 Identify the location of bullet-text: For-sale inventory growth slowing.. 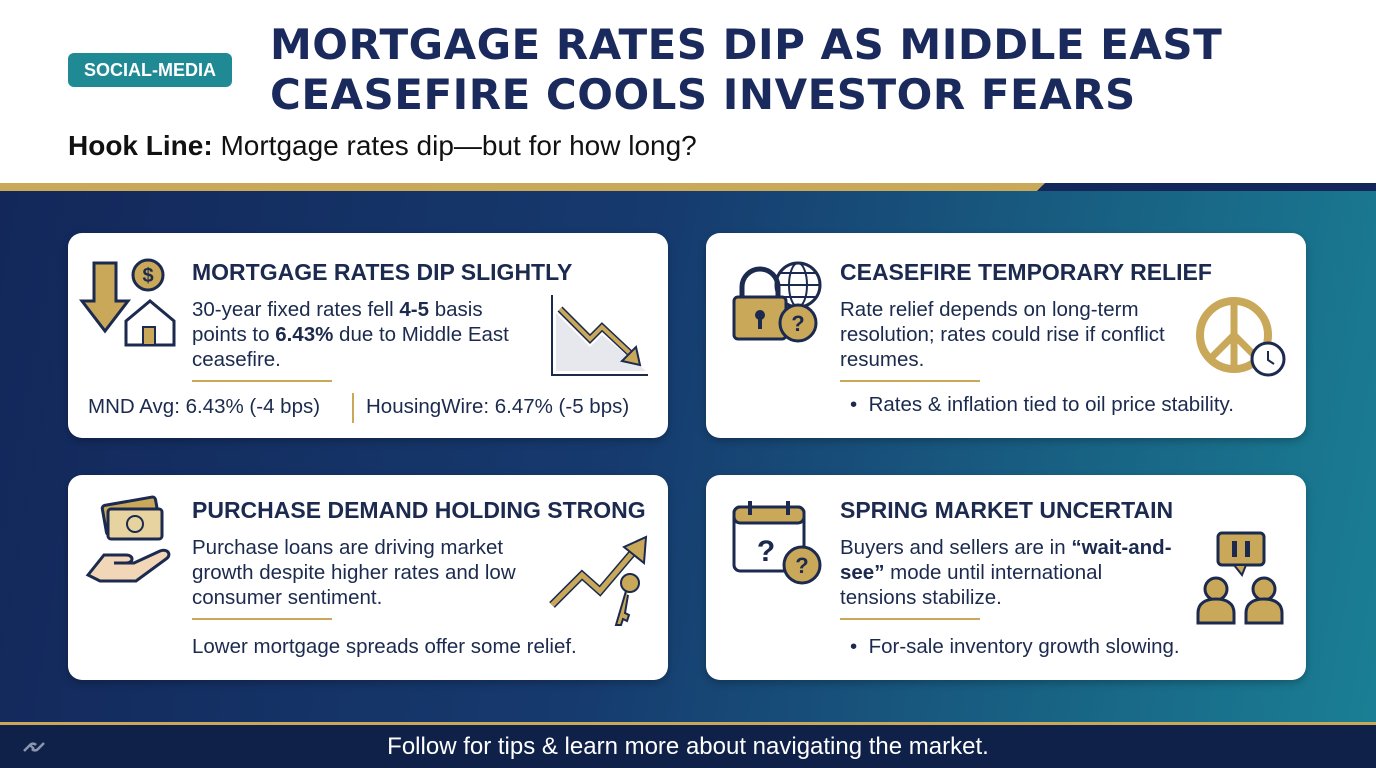
(1024, 646).